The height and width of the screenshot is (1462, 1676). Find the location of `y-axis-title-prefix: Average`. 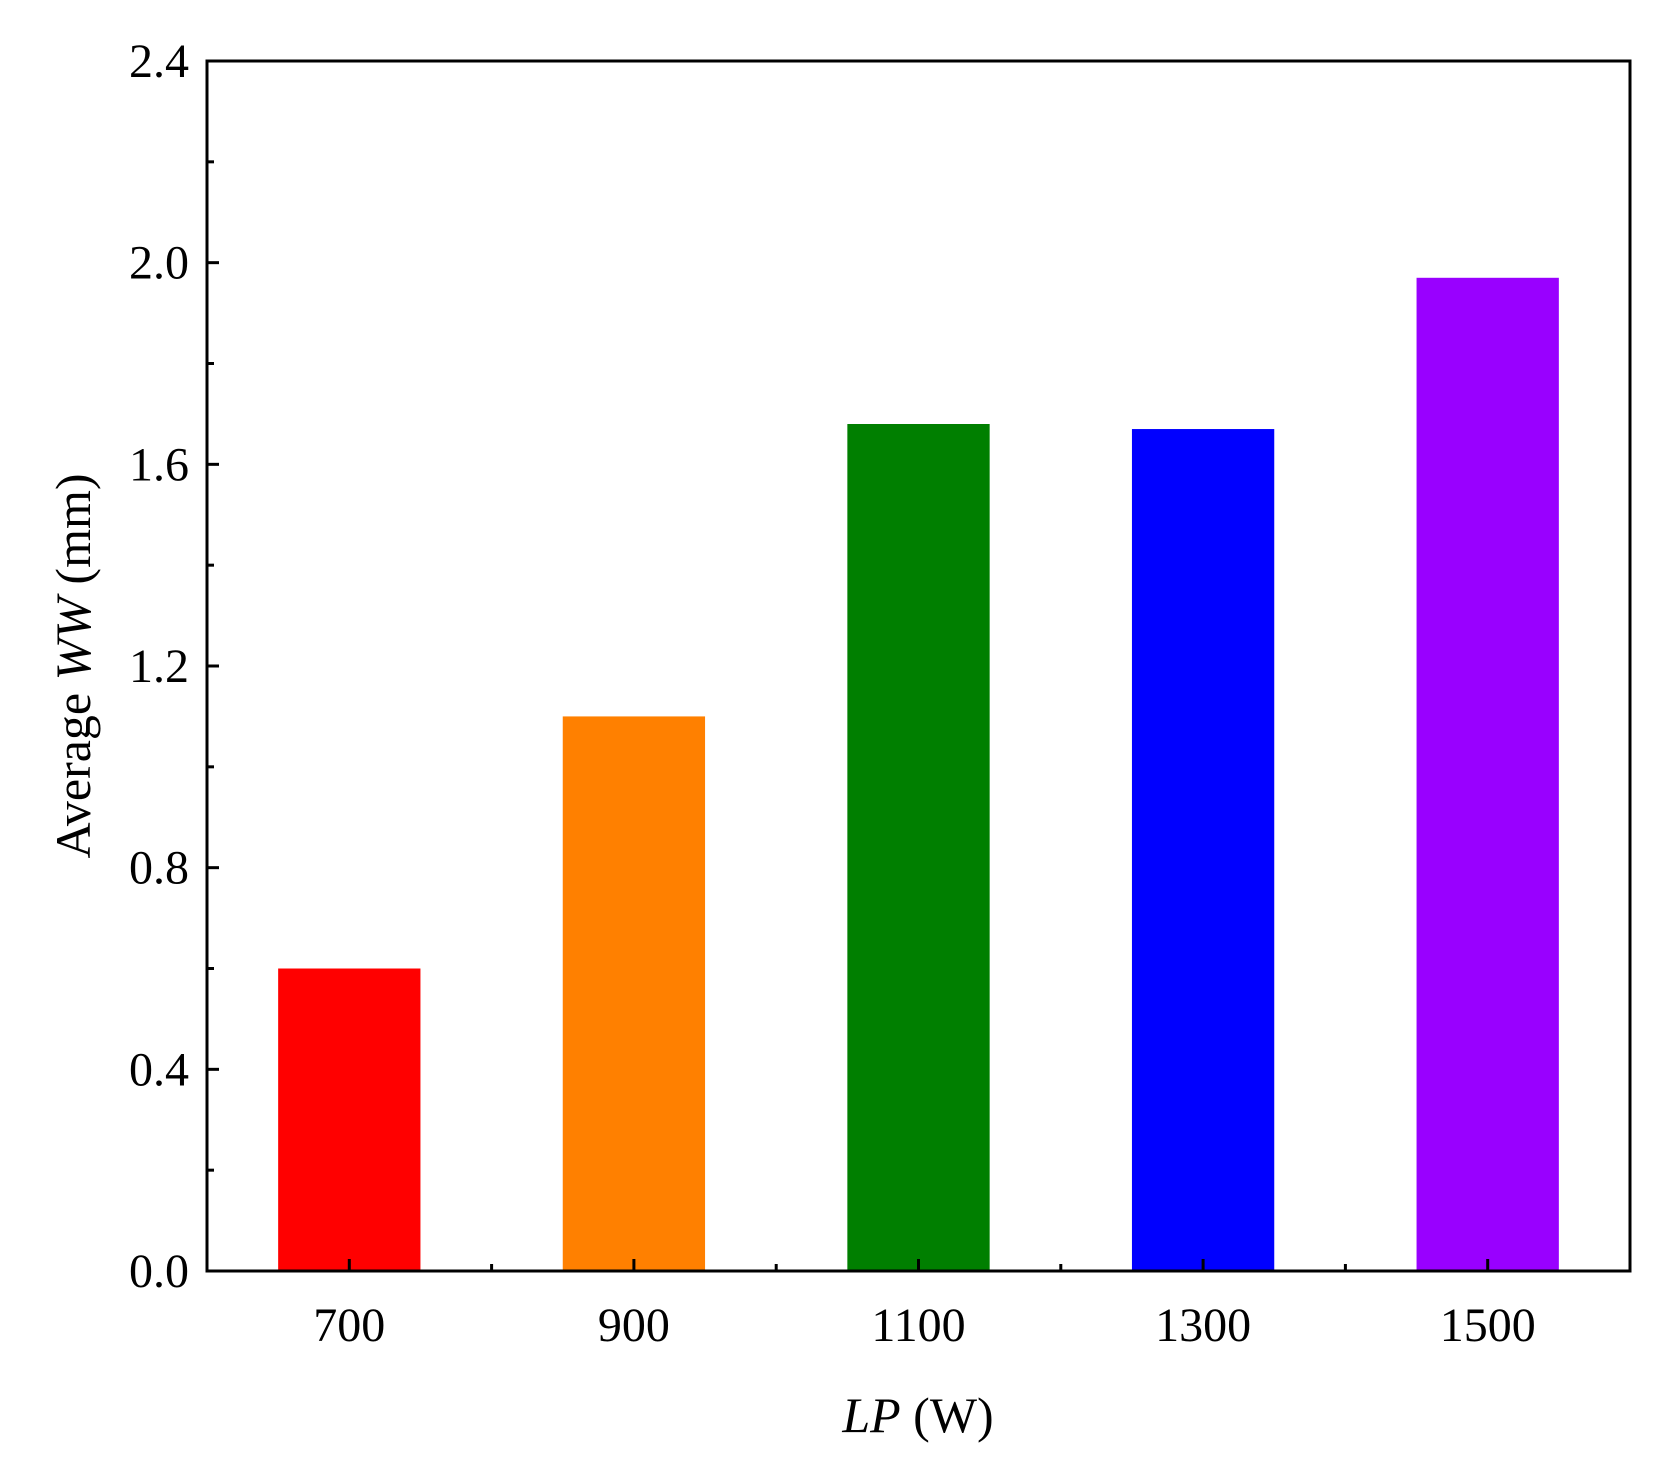

y-axis-title-prefix: Average is located at coordinates (73, 769).